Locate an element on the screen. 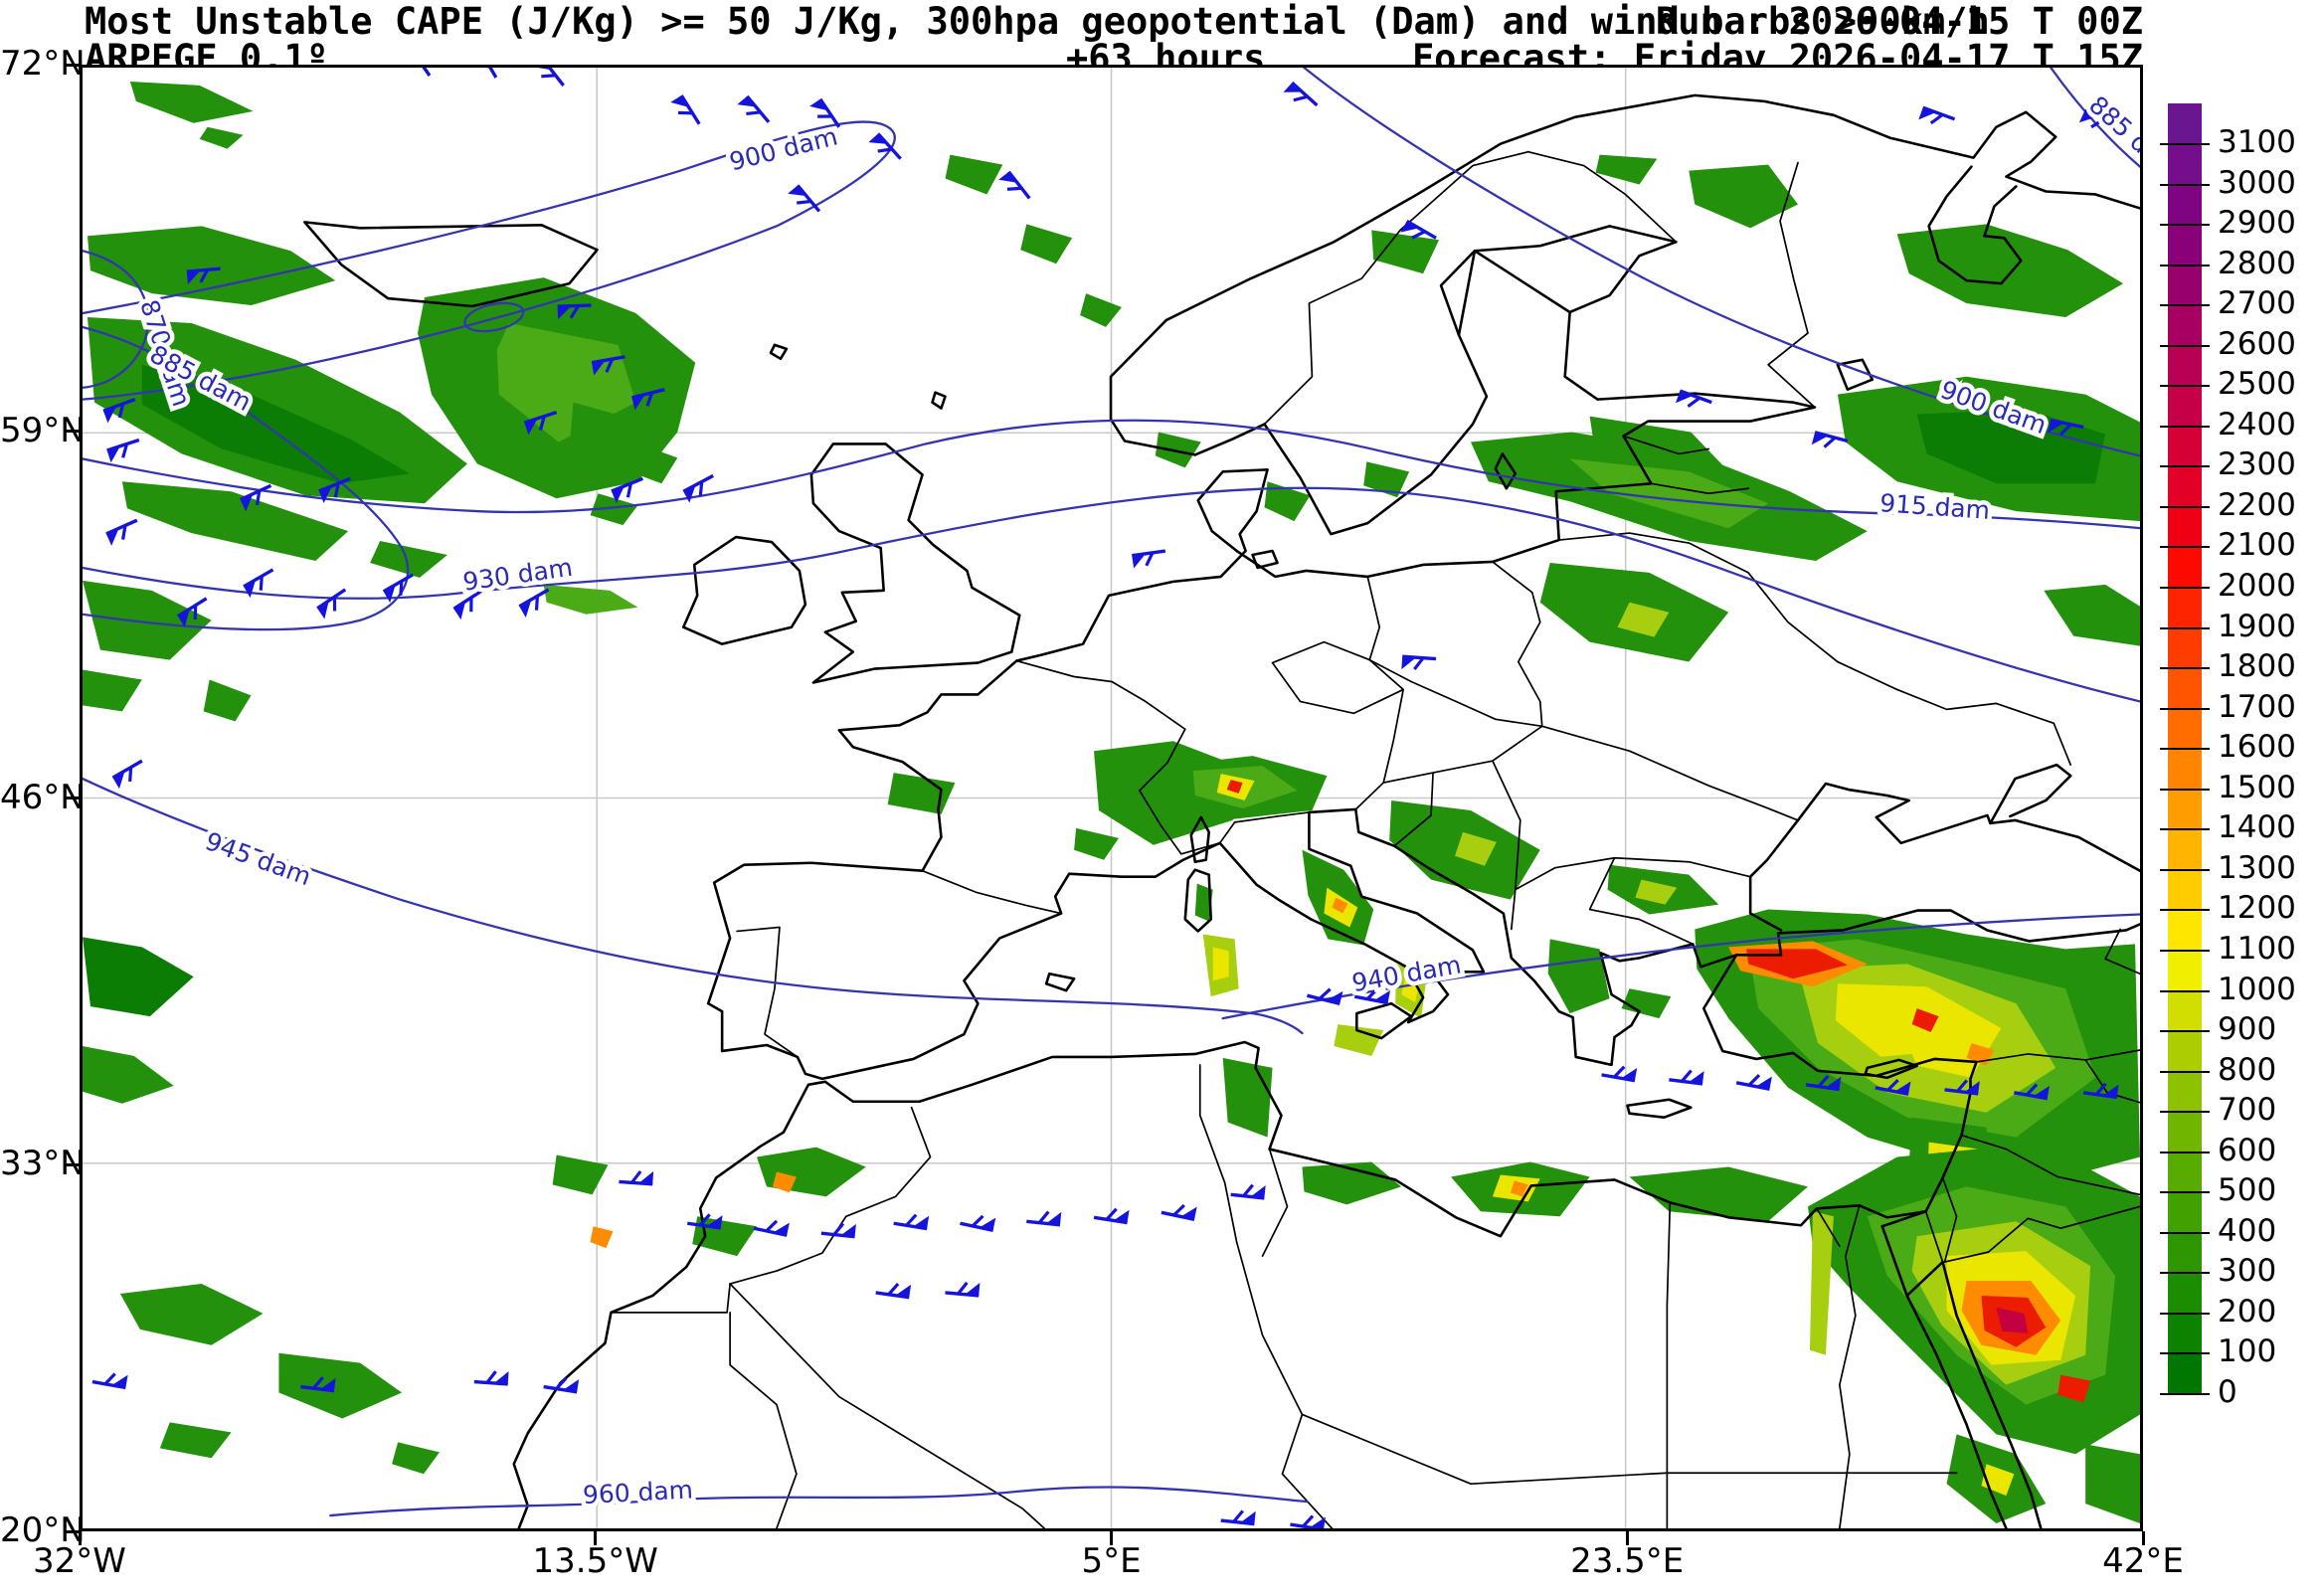  colorbar-tick-label: 1800 is located at coordinates (2257, 667).